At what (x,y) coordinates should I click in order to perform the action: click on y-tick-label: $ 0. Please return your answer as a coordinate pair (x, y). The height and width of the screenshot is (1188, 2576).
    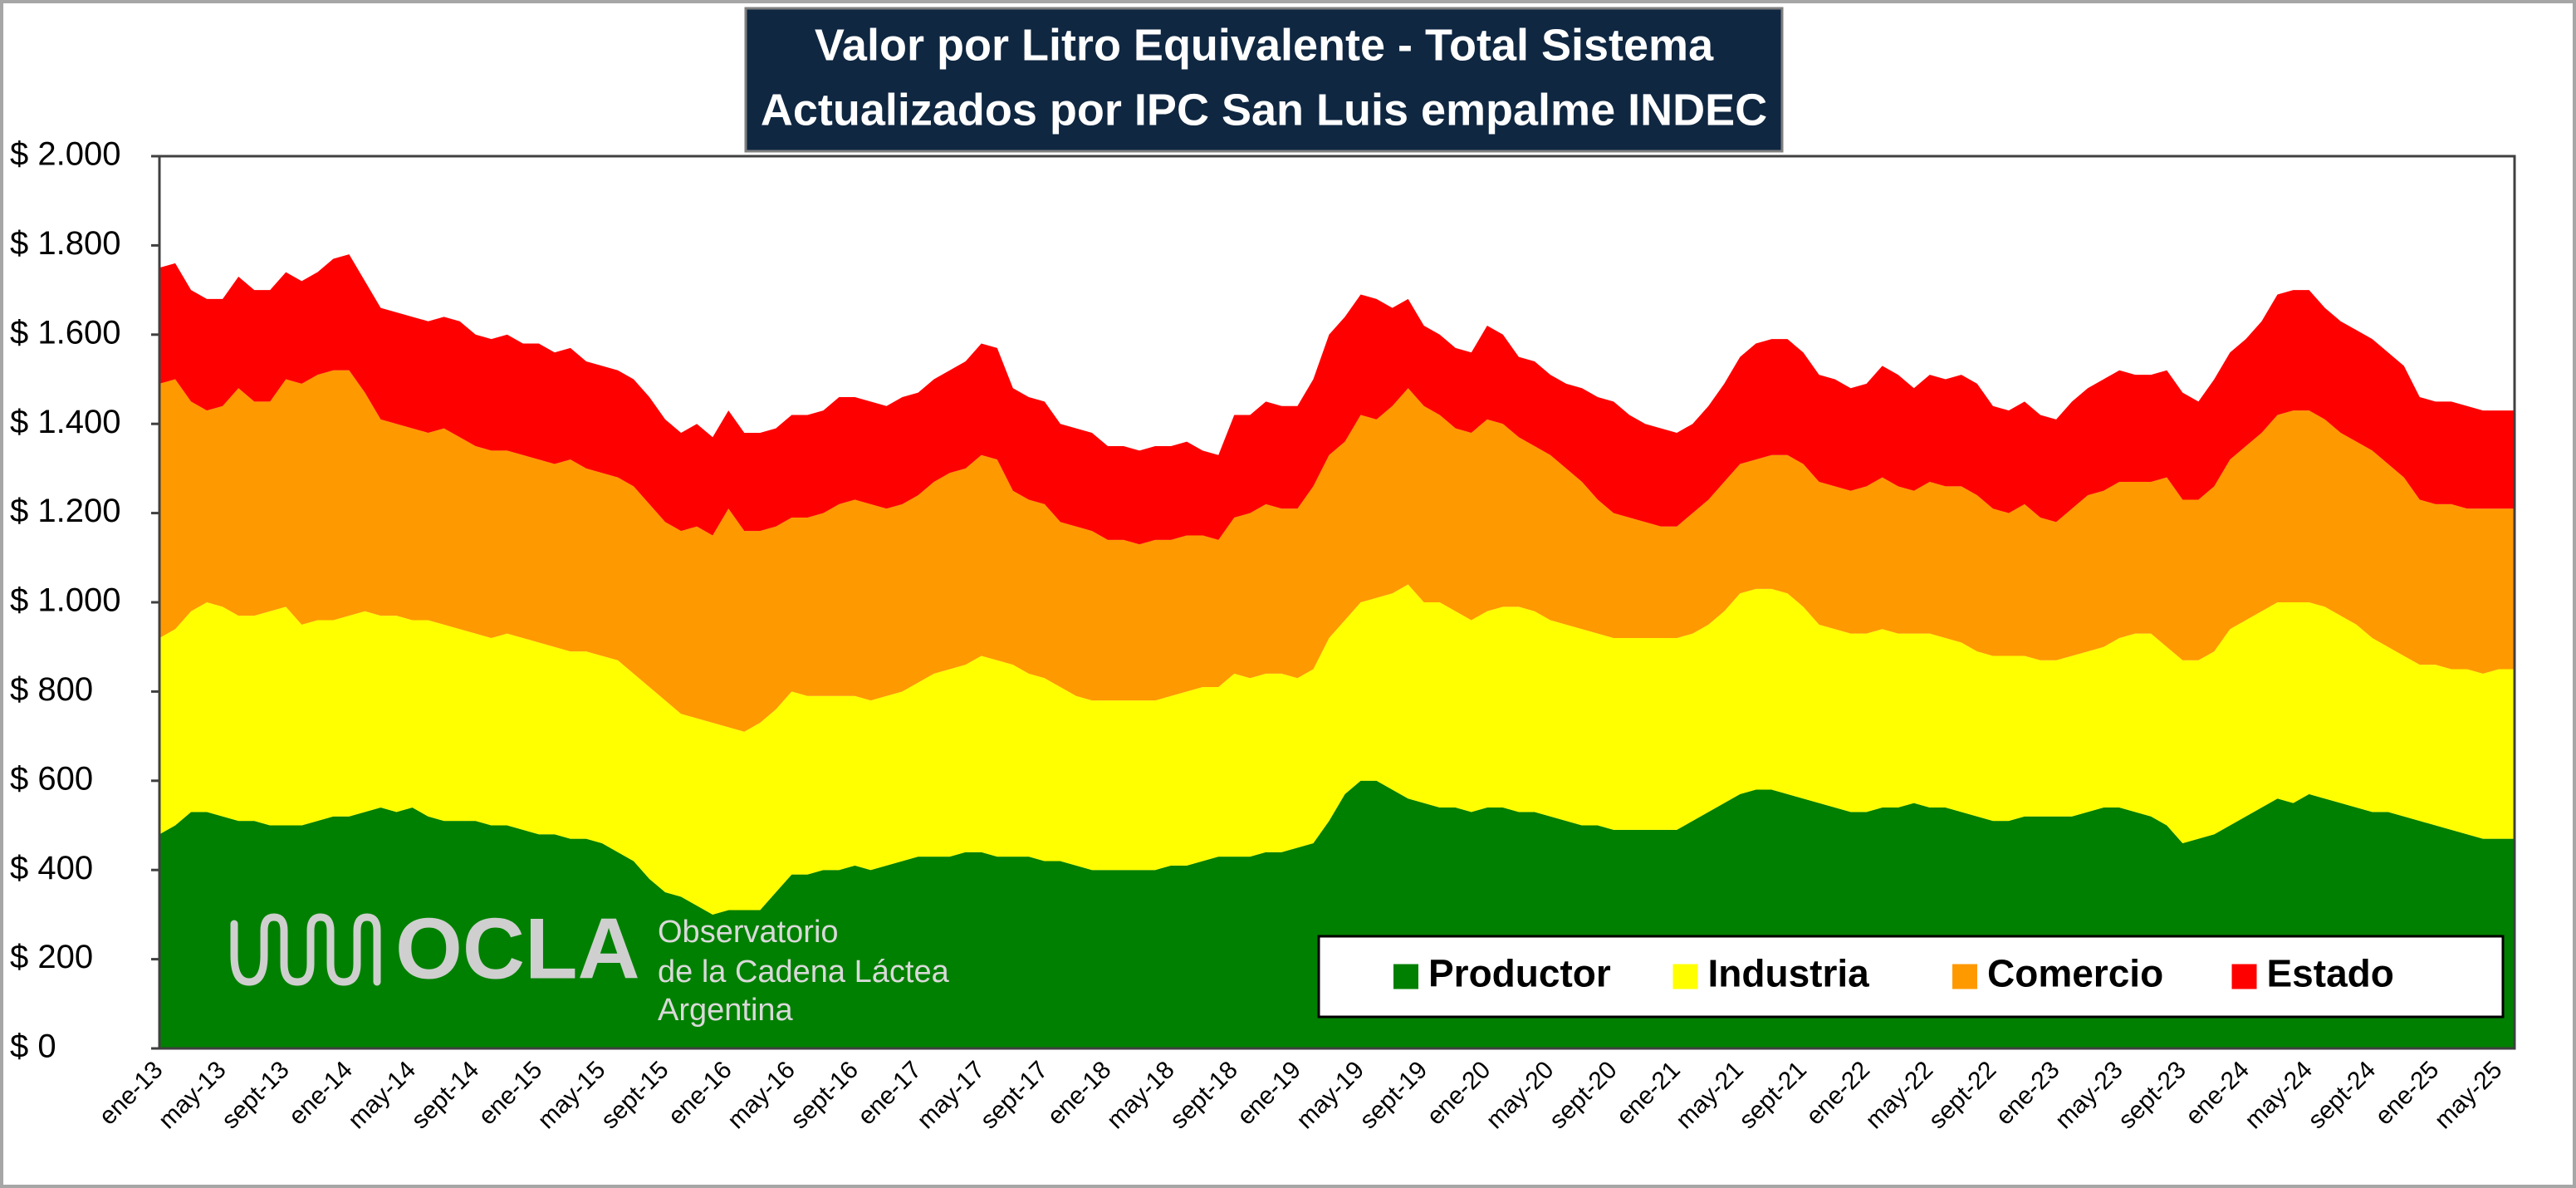
    Looking at the image, I should click on (33, 1046).